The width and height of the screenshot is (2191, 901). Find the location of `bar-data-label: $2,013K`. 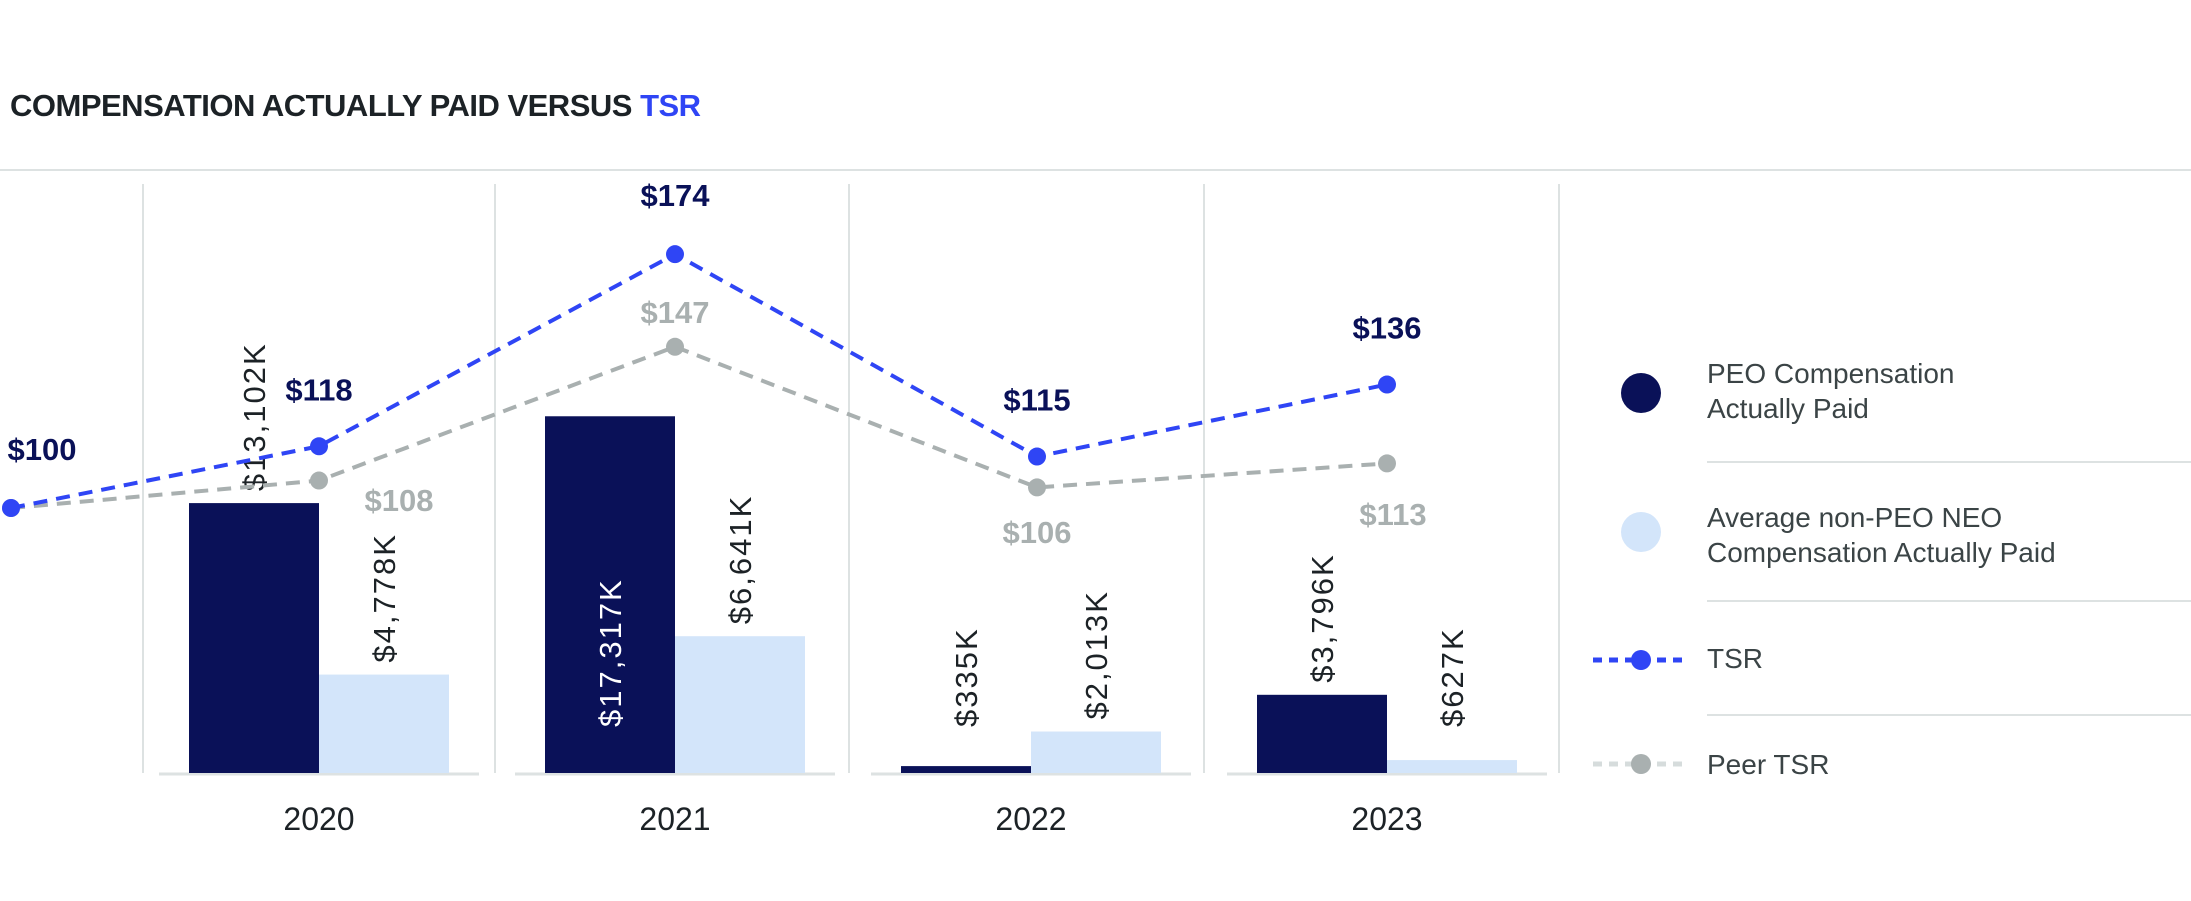

bar-data-label: $2,013K is located at coordinates (1096, 655).